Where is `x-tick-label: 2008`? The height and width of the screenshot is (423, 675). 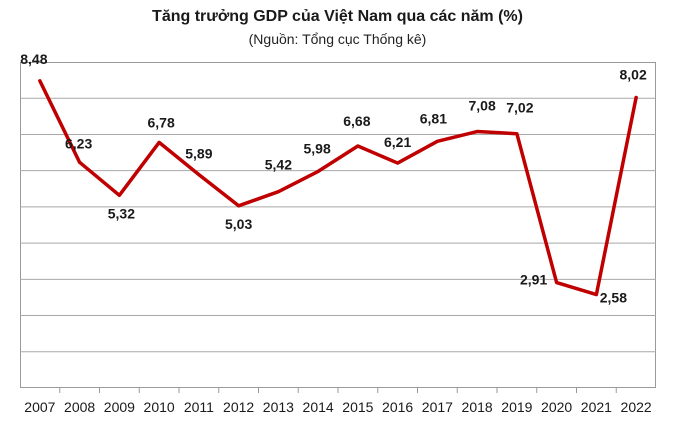 x-tick-label: 2008 is located at coordinates (79, 407).